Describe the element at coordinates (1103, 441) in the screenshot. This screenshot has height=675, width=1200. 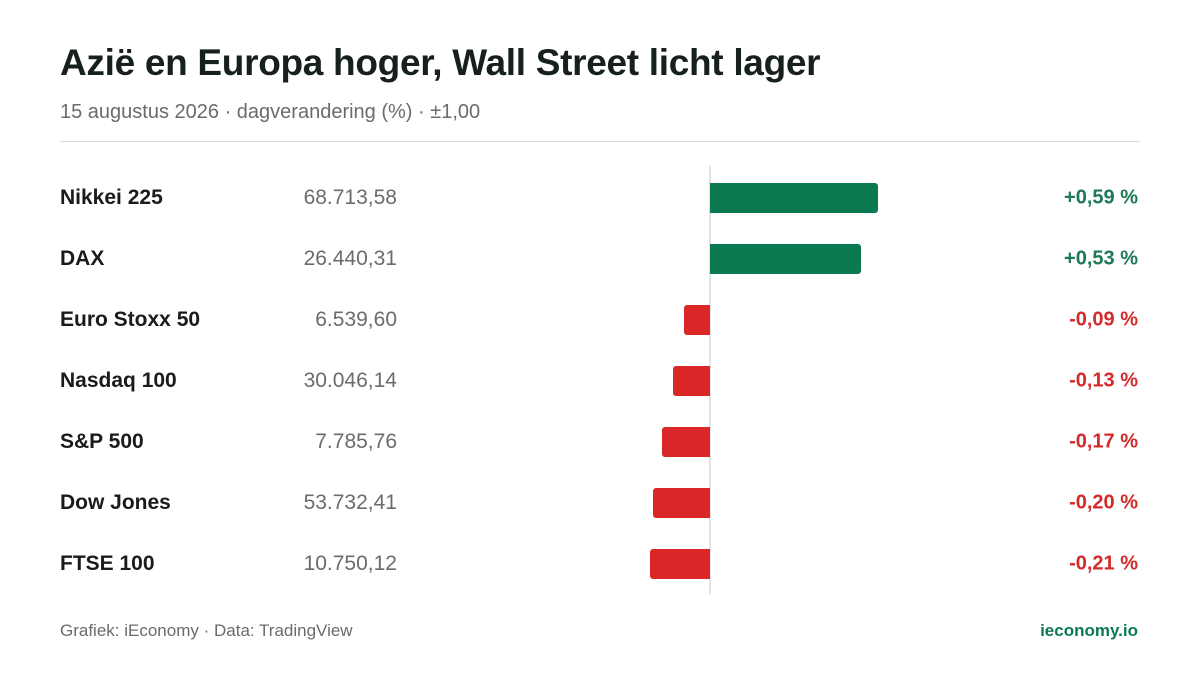
I see `change-label: -0,17 %` at that location.